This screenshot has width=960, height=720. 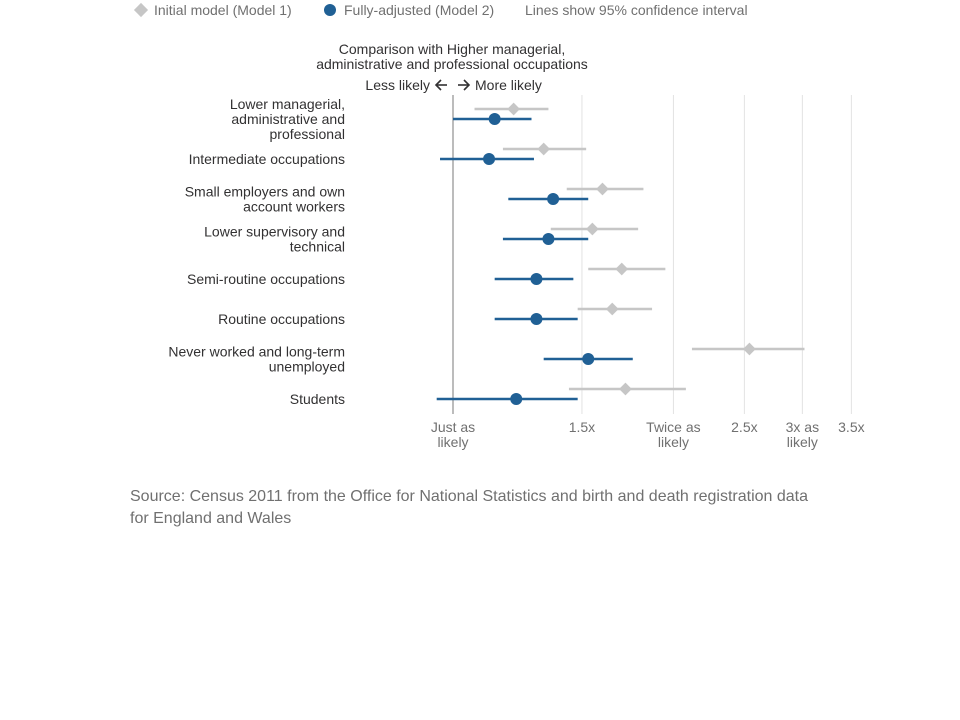 I want to click on category-label: Intermediate occupations, so click(x=267, y=159).